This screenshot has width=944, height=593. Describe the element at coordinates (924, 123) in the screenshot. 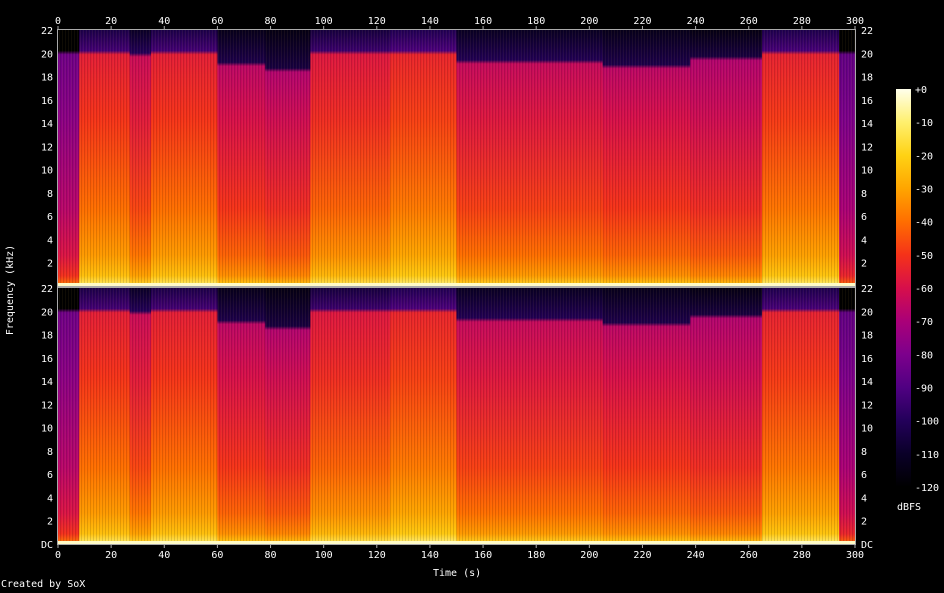

I see `colorbar-tick-label: -10` at that location.